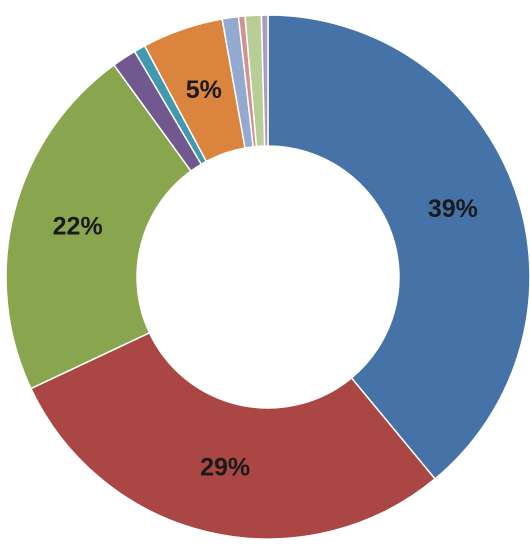 This screenshot has height=548, width=530. Describe the element at coordinates (225, 467) in the screenshot. I see `data-label: 29%` at that location.